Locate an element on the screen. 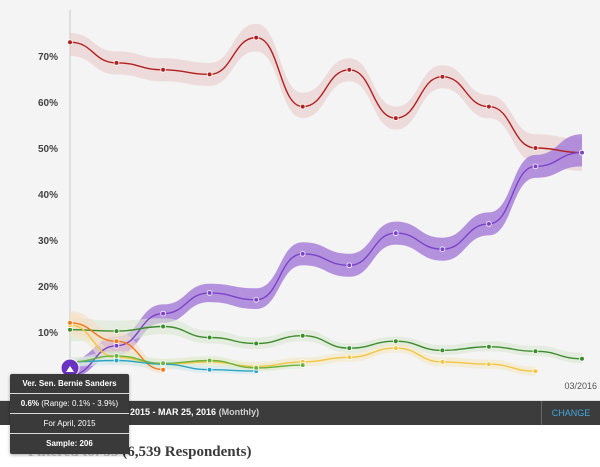 The image size is (600, 467). tooltip-range: (Range: 0.1% - 3.9%) is located at coordinates (80, 403).